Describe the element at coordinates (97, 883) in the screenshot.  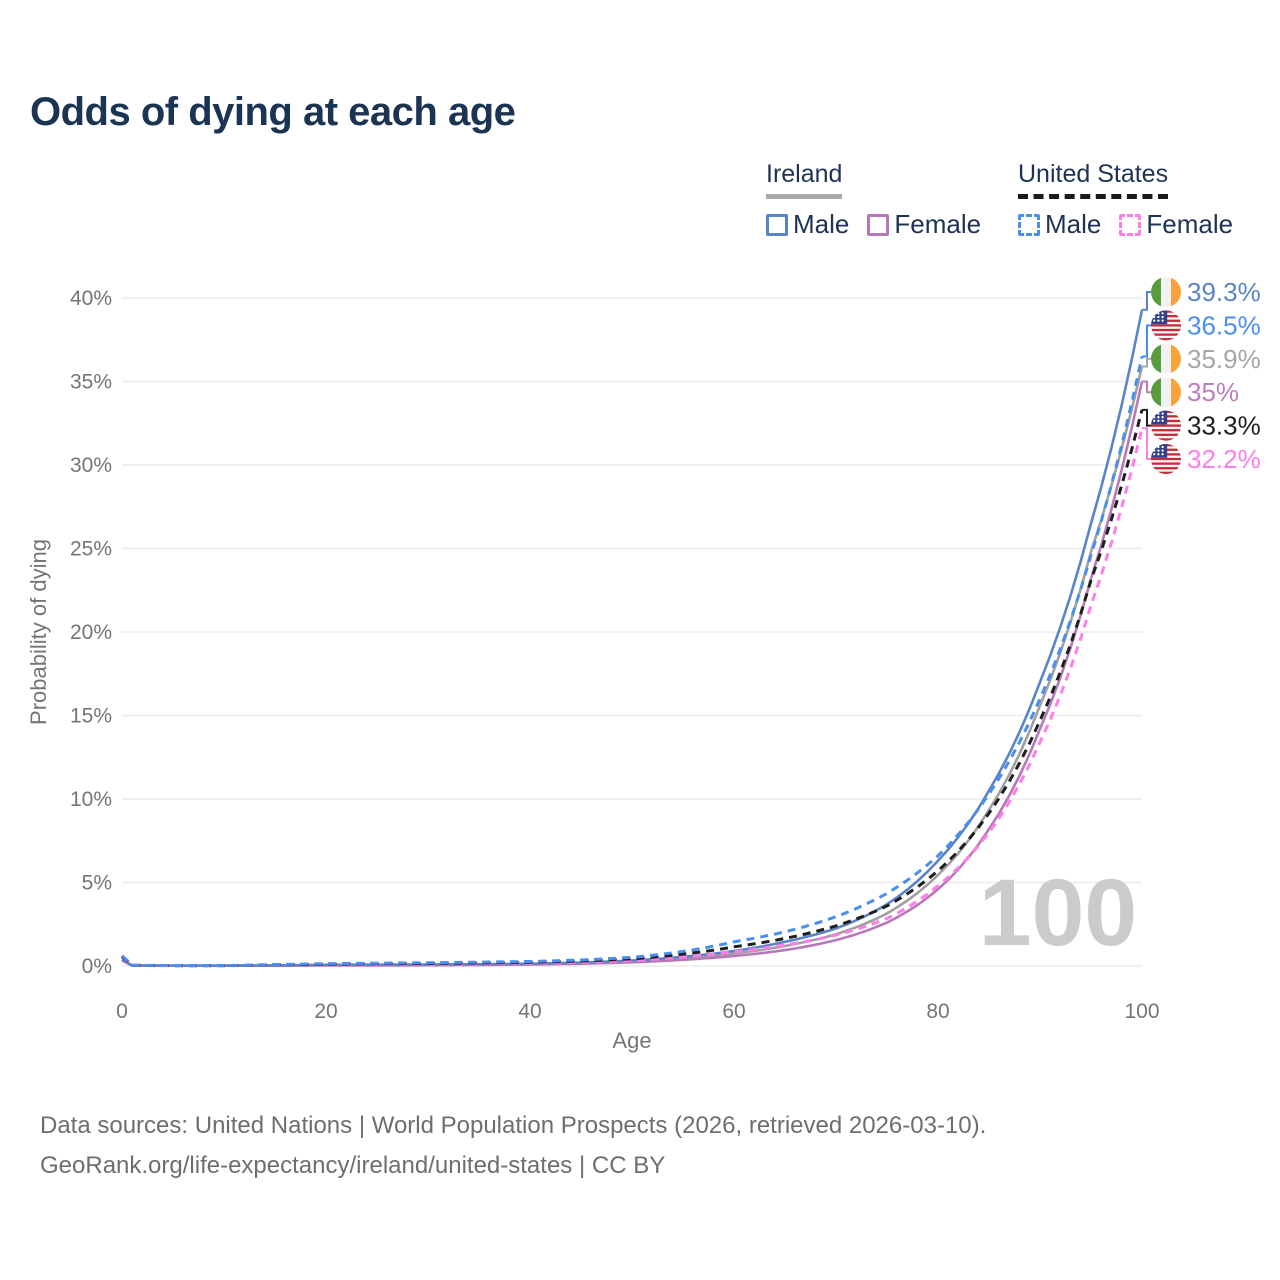
I see `y-tick-label: 5%` at that location.